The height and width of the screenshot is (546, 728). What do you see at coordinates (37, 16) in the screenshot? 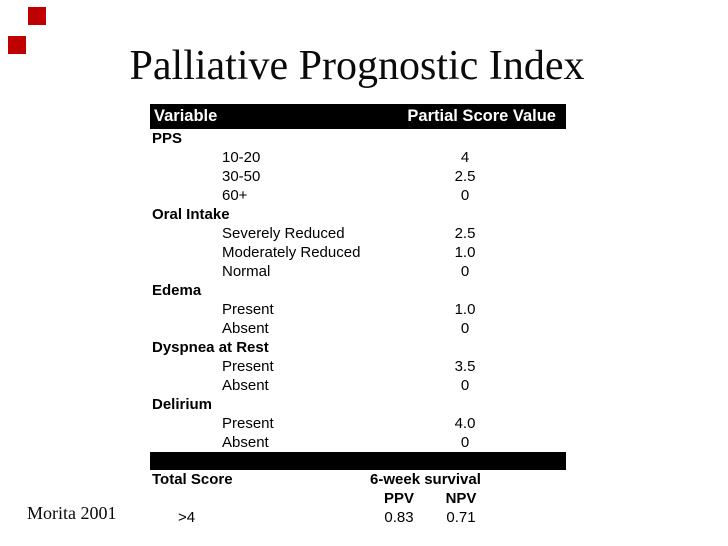
I see `red-square-decoration-top` at bounding box center [37, 16].